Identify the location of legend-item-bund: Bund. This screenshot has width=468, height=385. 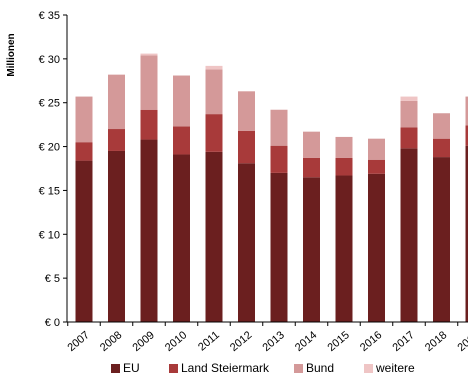
(314, 368).